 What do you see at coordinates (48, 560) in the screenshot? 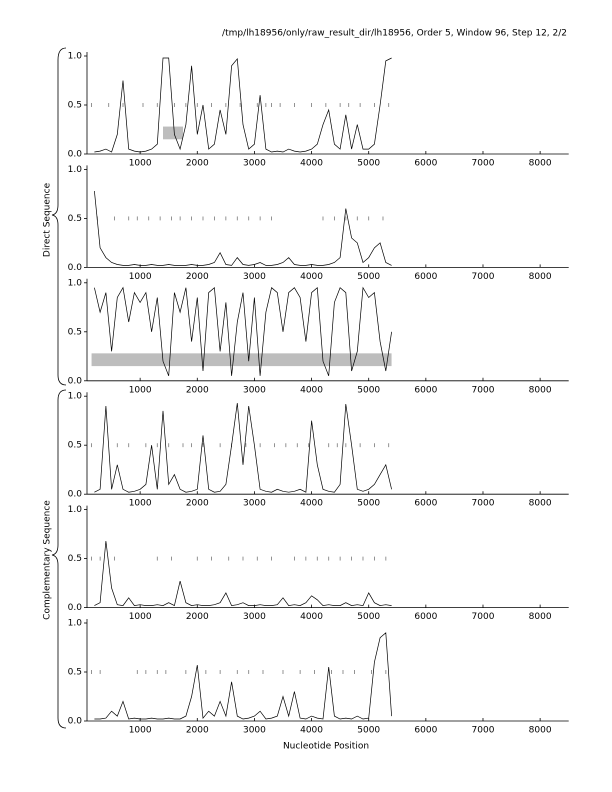
I see `group-label: Complementary Sequence` at bounding box center [48, 560].